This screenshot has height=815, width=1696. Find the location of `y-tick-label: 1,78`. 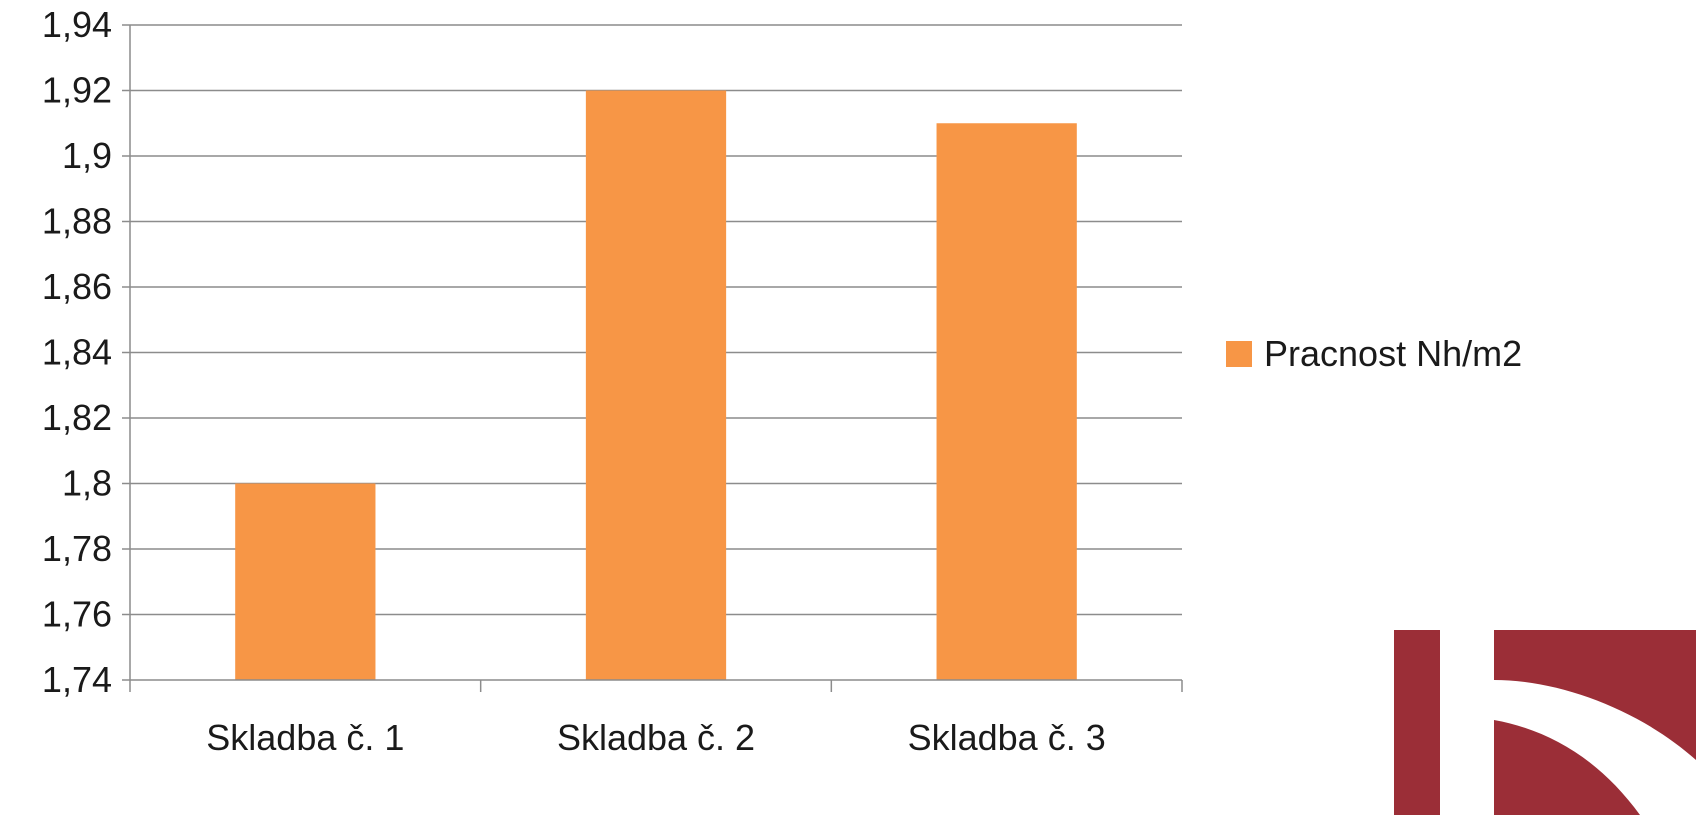

y-tick-label: 1,78 is located at coordinates (77, 548).